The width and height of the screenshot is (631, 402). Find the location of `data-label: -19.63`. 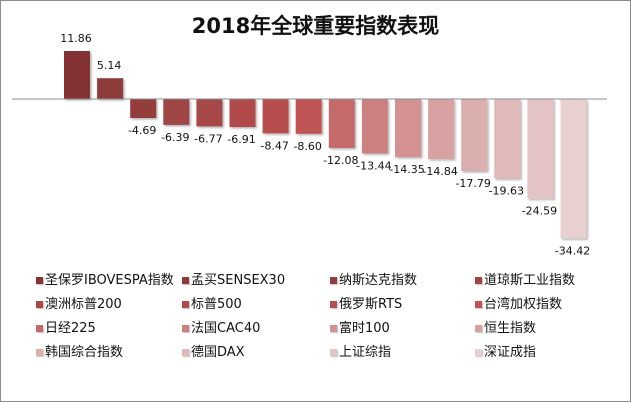

data-label: -19.63 is located at coordinates (506, 191).